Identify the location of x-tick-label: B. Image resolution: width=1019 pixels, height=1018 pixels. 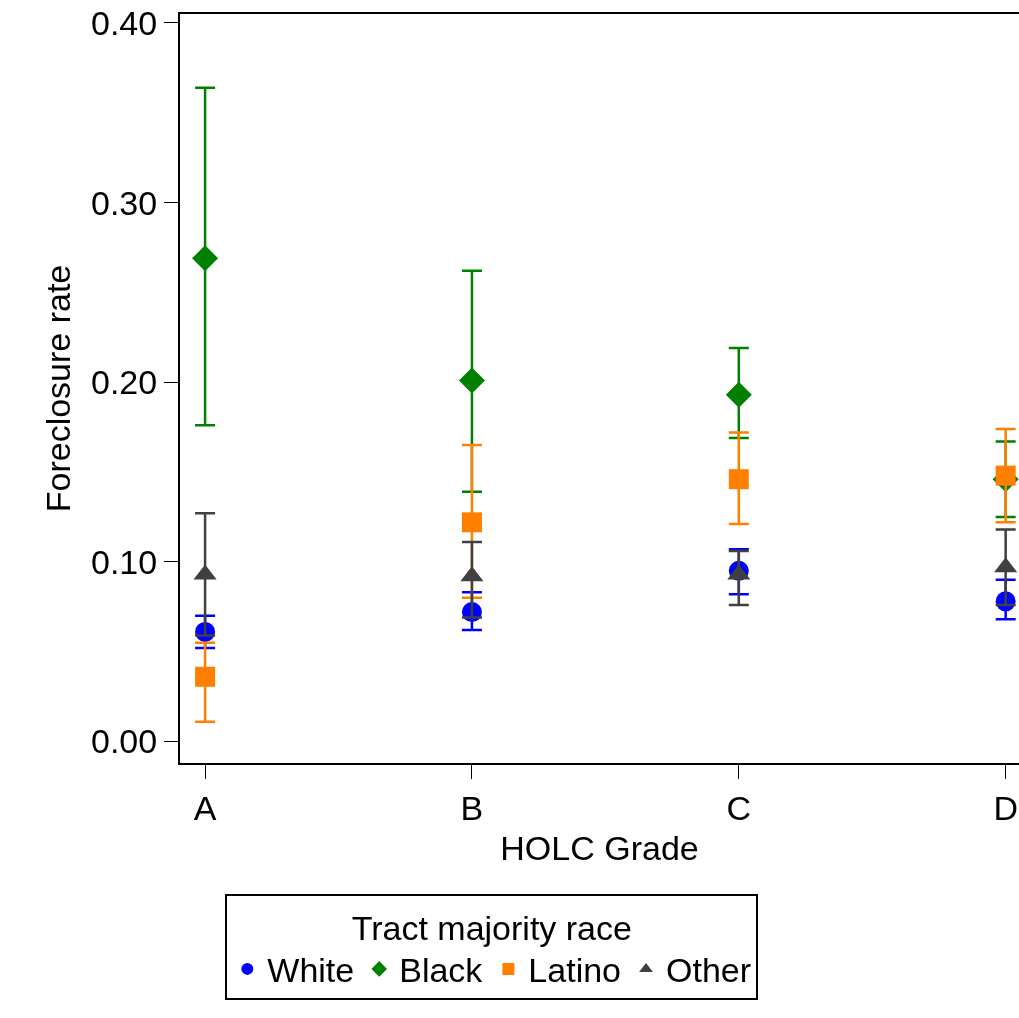
(472, 807).